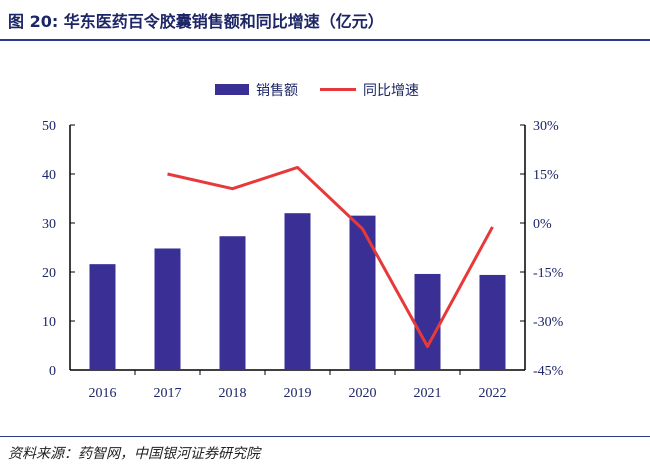 This screenshot has height=471, width=650. What do you see at coordinates (103, 393) in the screenshot?
I see `x-tick-label: 2016` at bounding box center [103, 393].